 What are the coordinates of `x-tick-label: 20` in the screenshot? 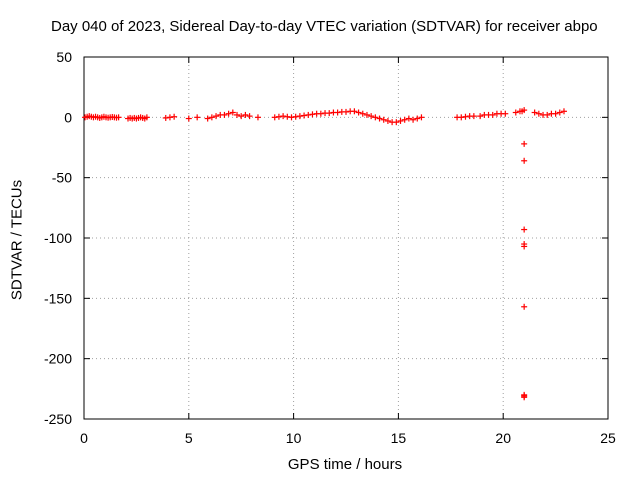 It's located at (503, 438).